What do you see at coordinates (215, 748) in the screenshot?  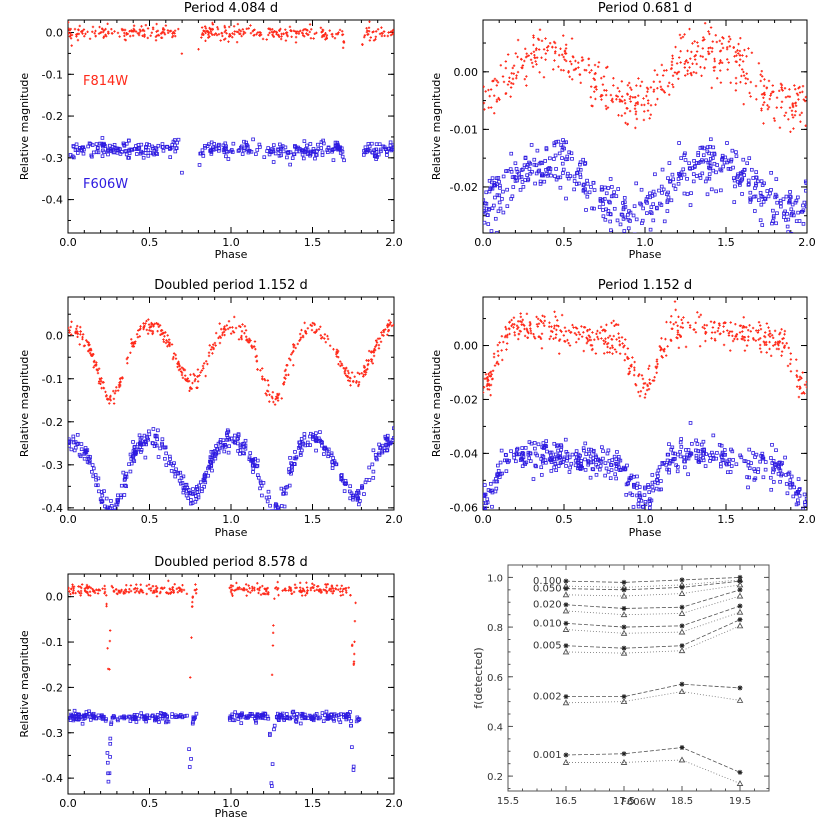 I see `series-f606w` at bounding box center [215, 748].